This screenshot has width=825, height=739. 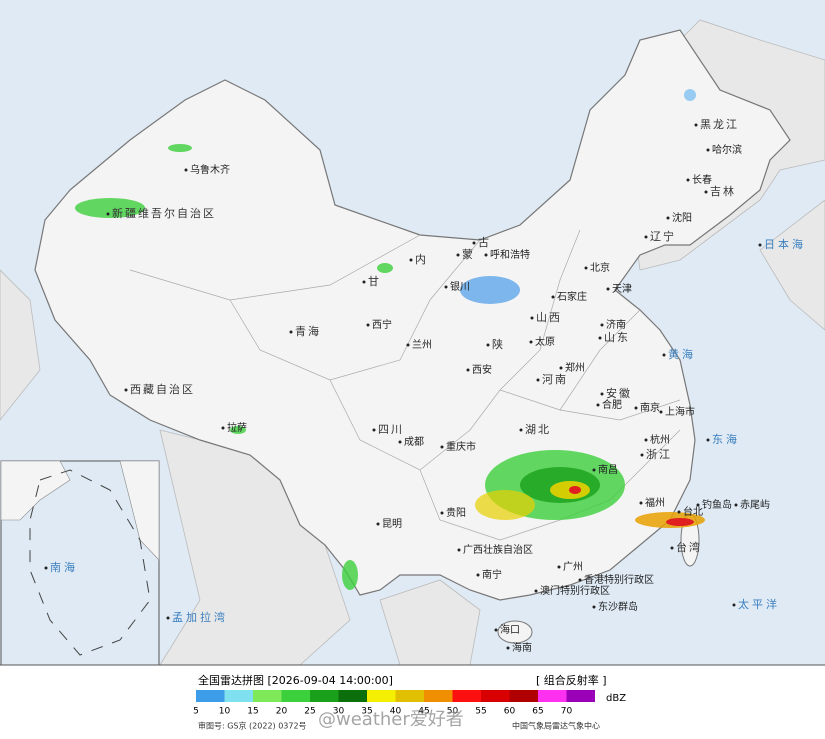 I want to click on map-label: 内, so click(x=421, y=259).